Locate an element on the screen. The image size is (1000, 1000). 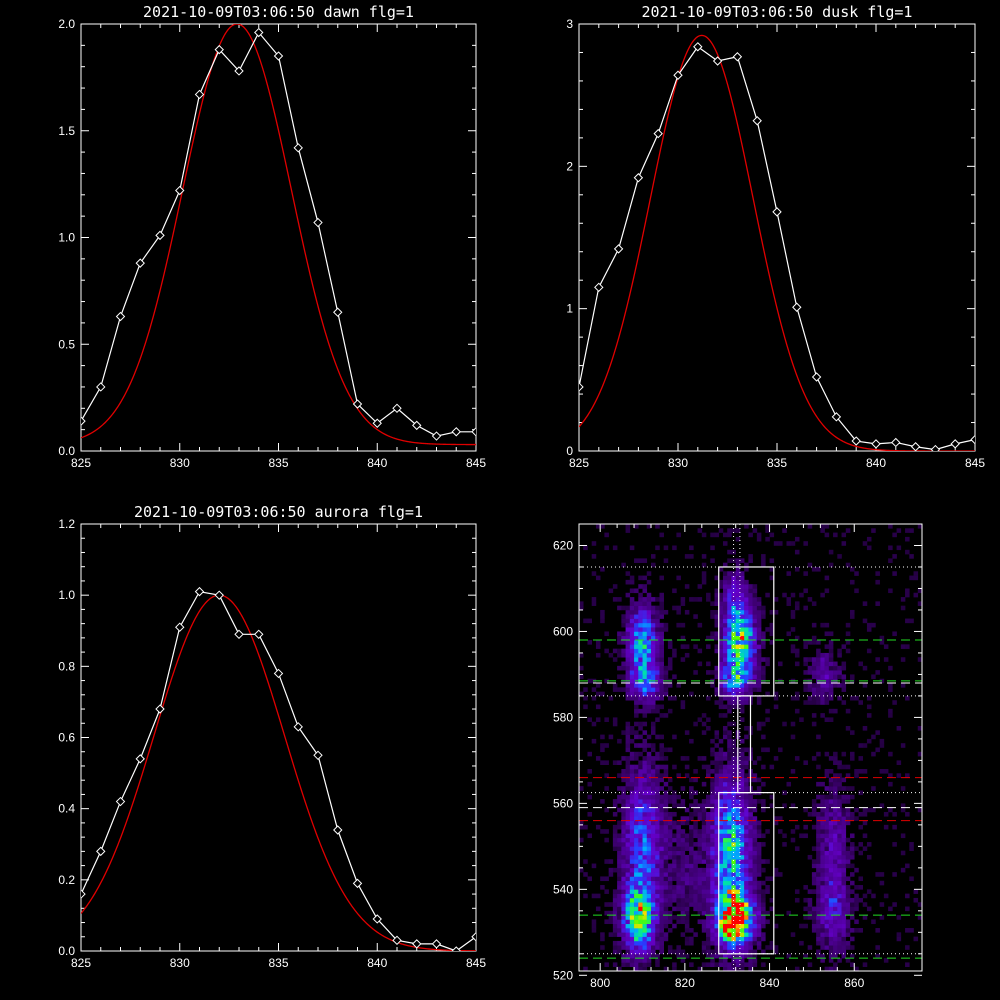
x-tick-label: 845 is located at coordinates (476, 463).